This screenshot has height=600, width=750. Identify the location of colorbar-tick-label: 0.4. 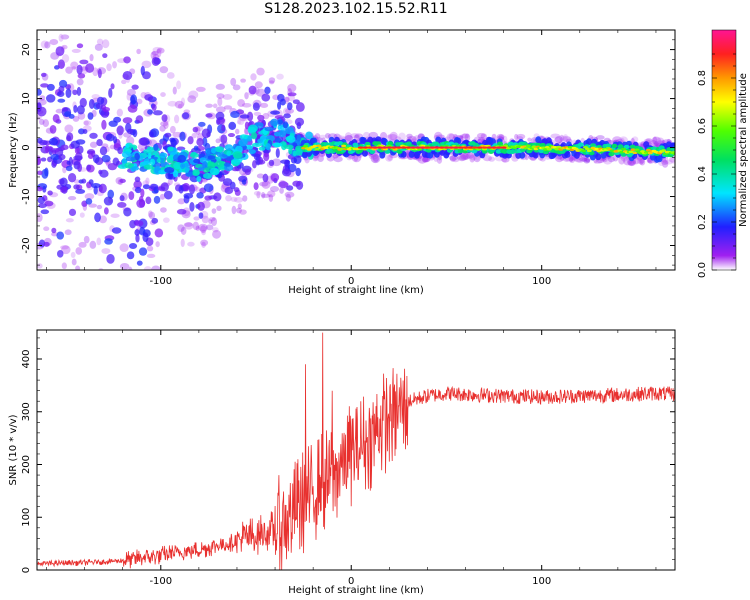
(702, 174).